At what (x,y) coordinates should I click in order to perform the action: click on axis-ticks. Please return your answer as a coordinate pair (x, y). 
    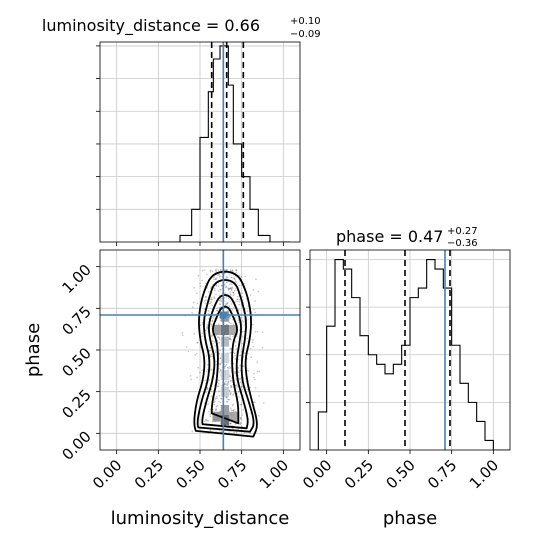
    Looking at the image, I should click on (190, 145).